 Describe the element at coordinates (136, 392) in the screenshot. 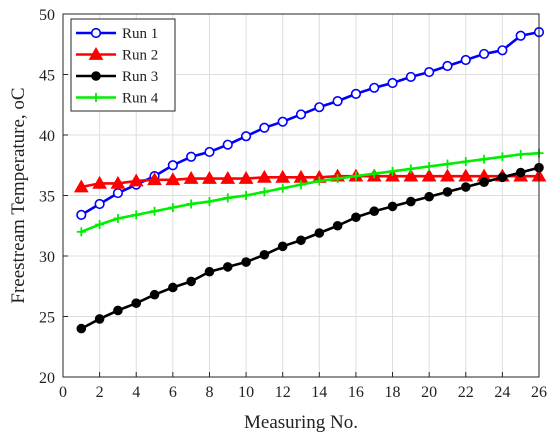

I see `x-tick-label: 4` at that location.